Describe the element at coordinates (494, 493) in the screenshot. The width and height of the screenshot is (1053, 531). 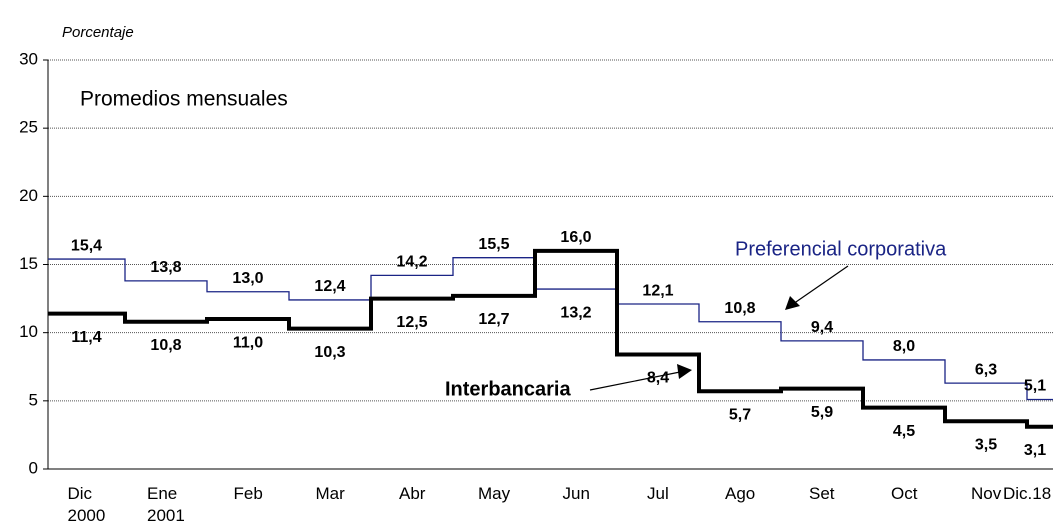
I see `x-tick-label: May` at that location.